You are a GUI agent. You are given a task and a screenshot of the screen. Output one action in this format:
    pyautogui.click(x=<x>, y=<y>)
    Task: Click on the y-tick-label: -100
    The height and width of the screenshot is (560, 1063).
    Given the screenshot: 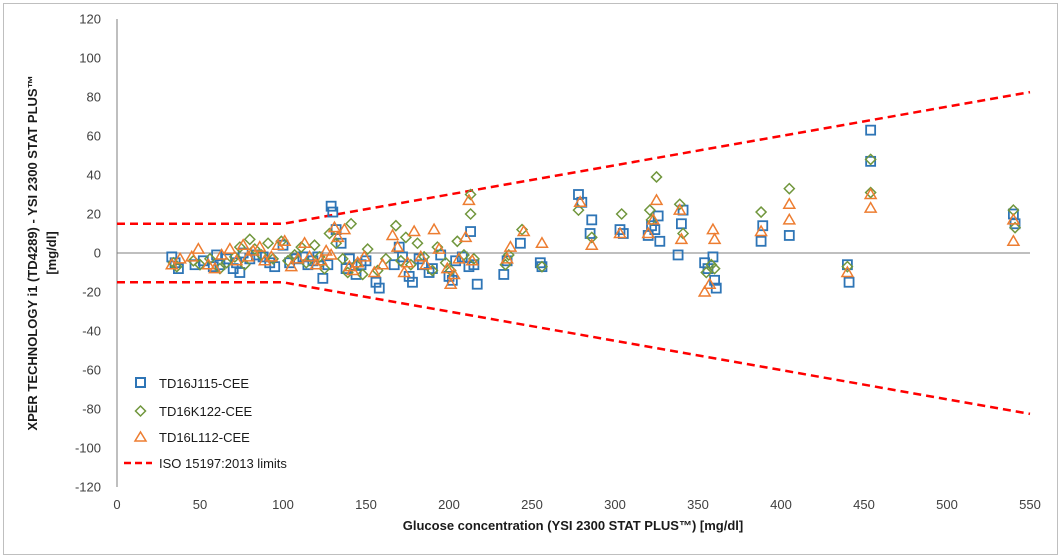 What is the action you would take?
    pyautogui.click(x=88, y=448)
    